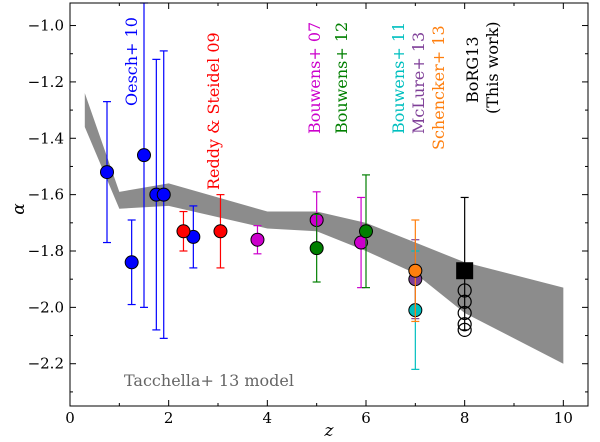  I want to click on y-tick-label: −2.0, so click(46, 307).